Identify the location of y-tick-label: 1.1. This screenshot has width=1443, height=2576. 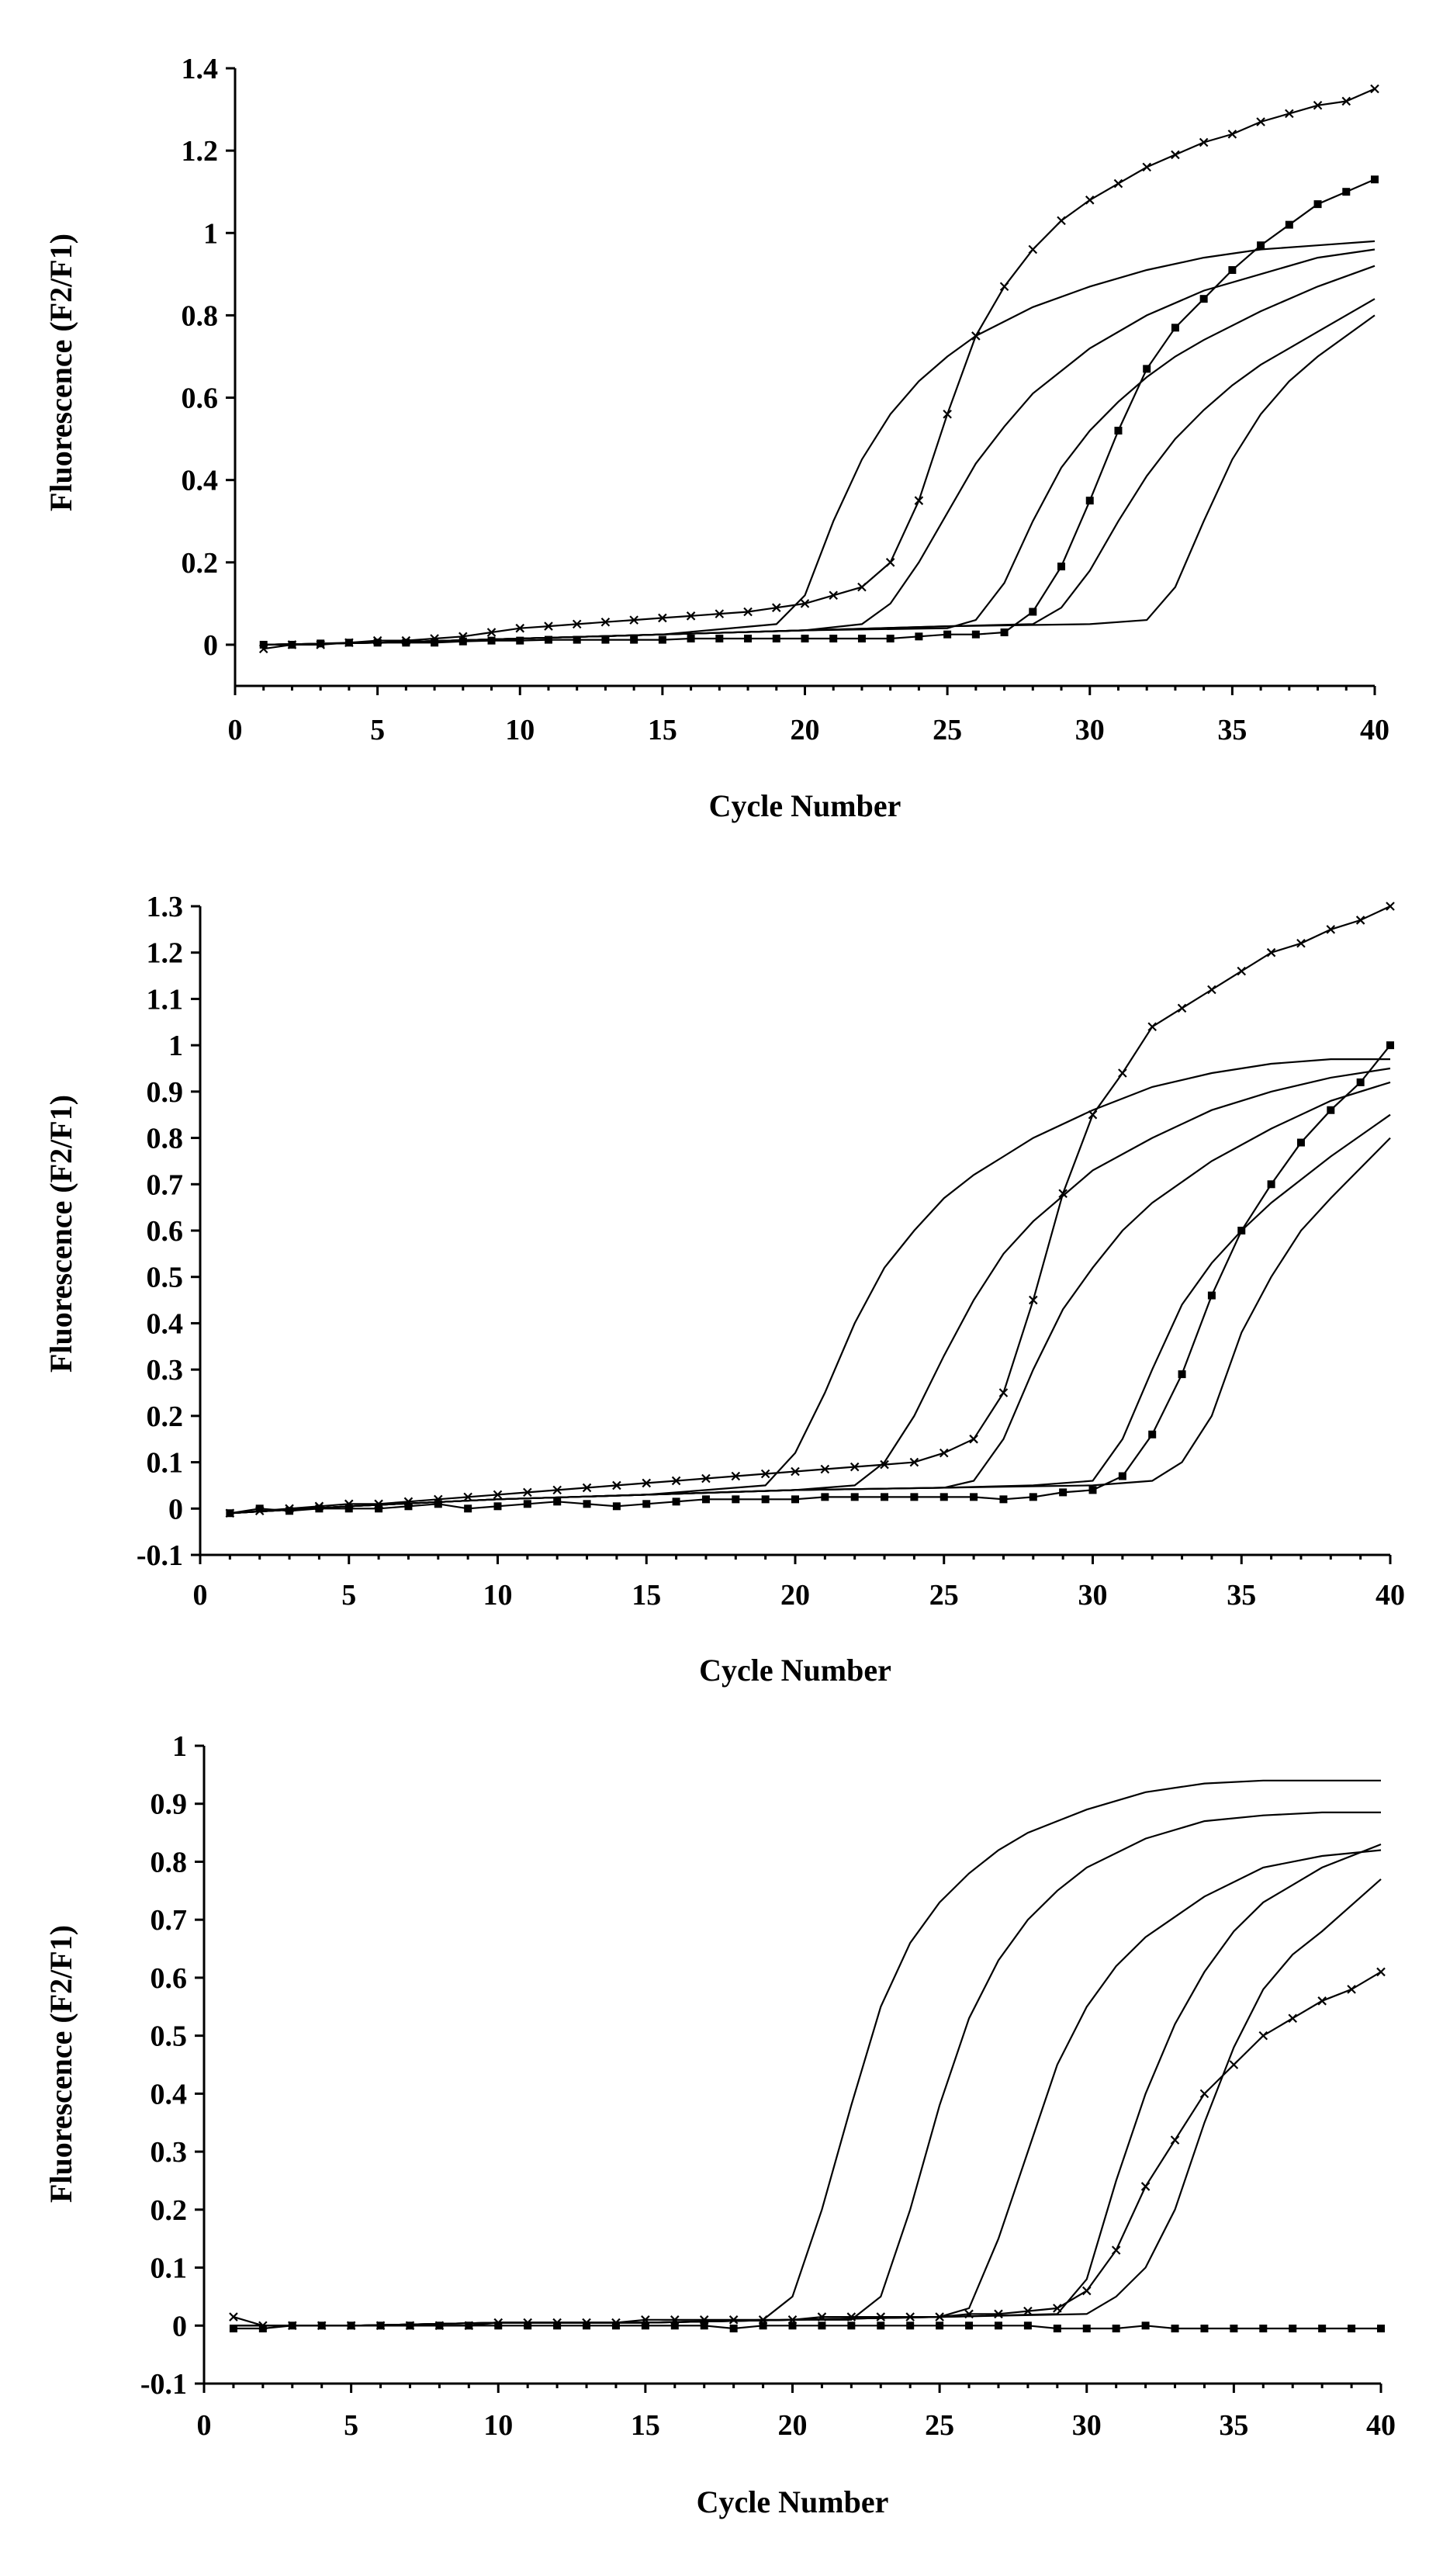
(165, 999).